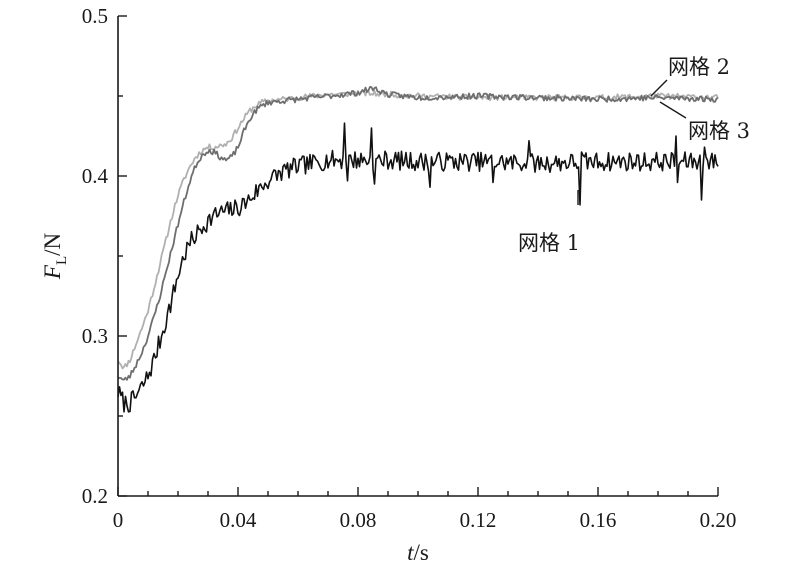  I want to click on series-annotation-label: 网格 3, so click(719, 131).